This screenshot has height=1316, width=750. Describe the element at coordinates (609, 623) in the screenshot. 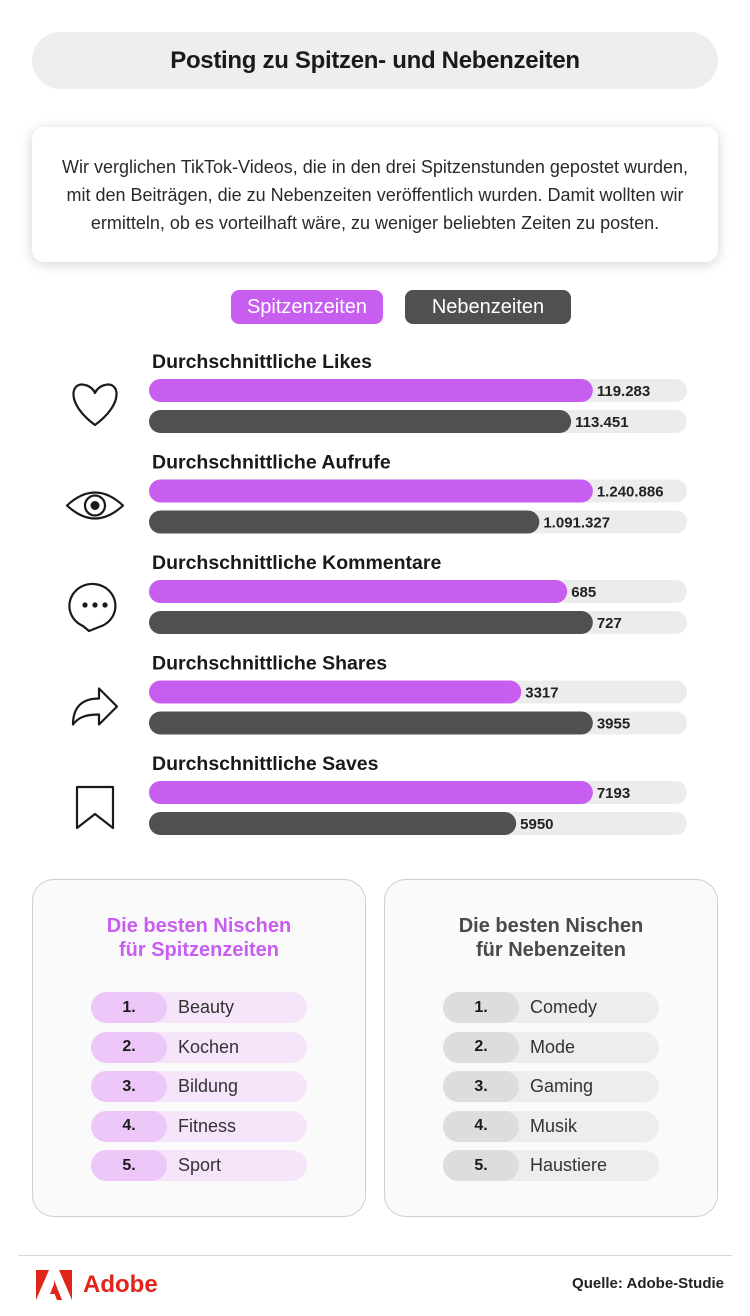

I see `data-label: 727` at that location.